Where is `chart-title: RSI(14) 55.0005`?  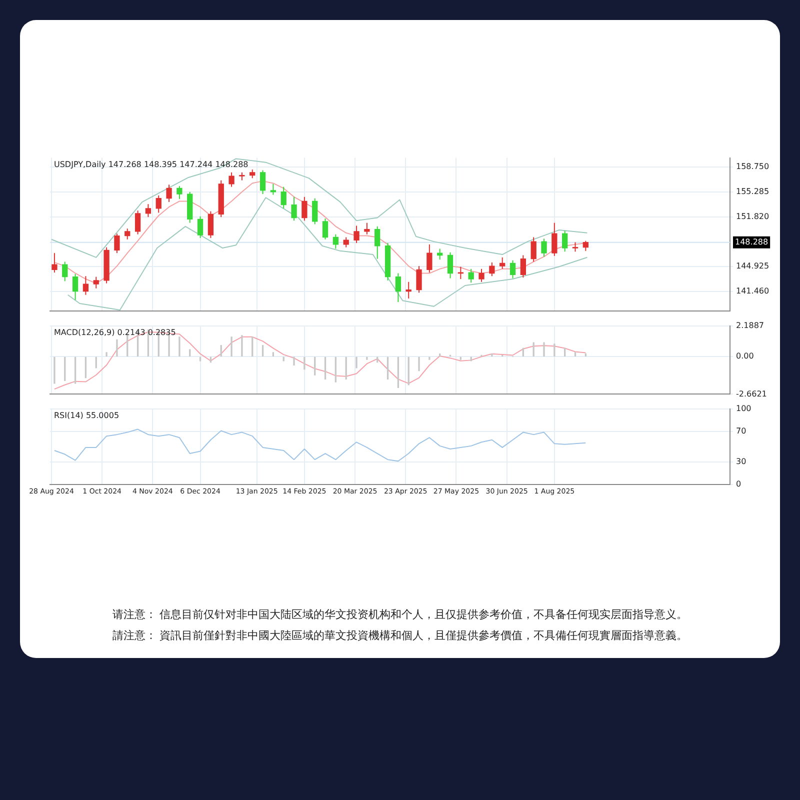
chart-title: RSI(14) 55.0005 is located at coordinates (87, 415).